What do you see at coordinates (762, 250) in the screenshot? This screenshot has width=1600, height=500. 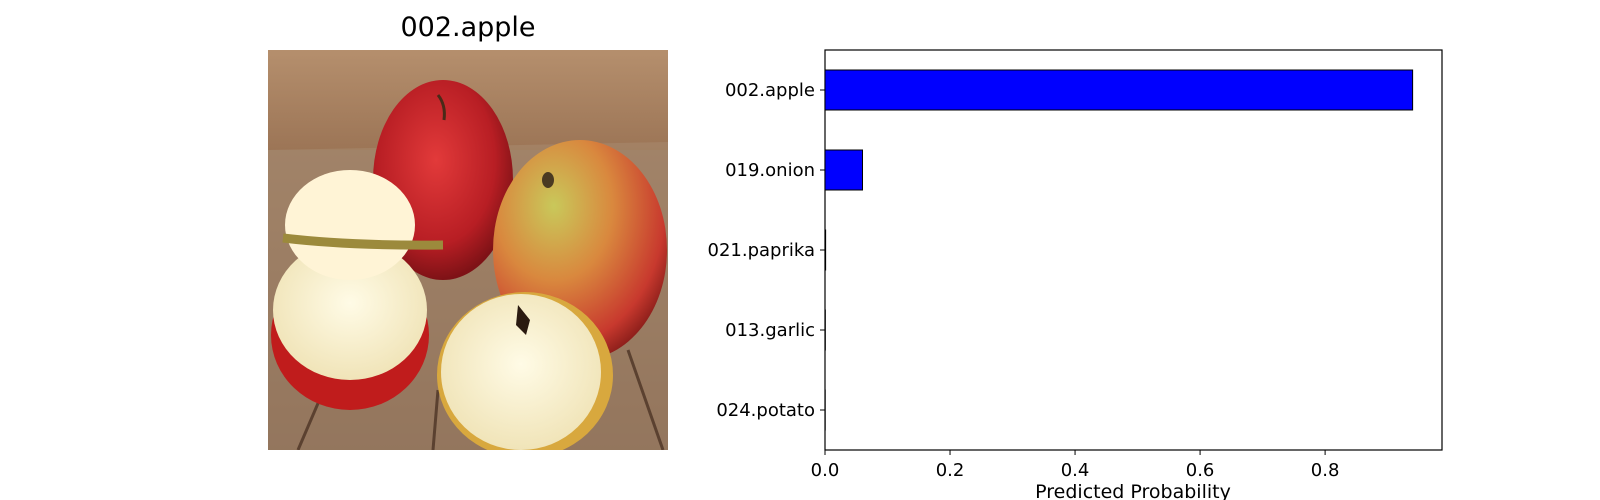 I see `y-tick-label: 021.paprika` at bounding box center [762, 250].